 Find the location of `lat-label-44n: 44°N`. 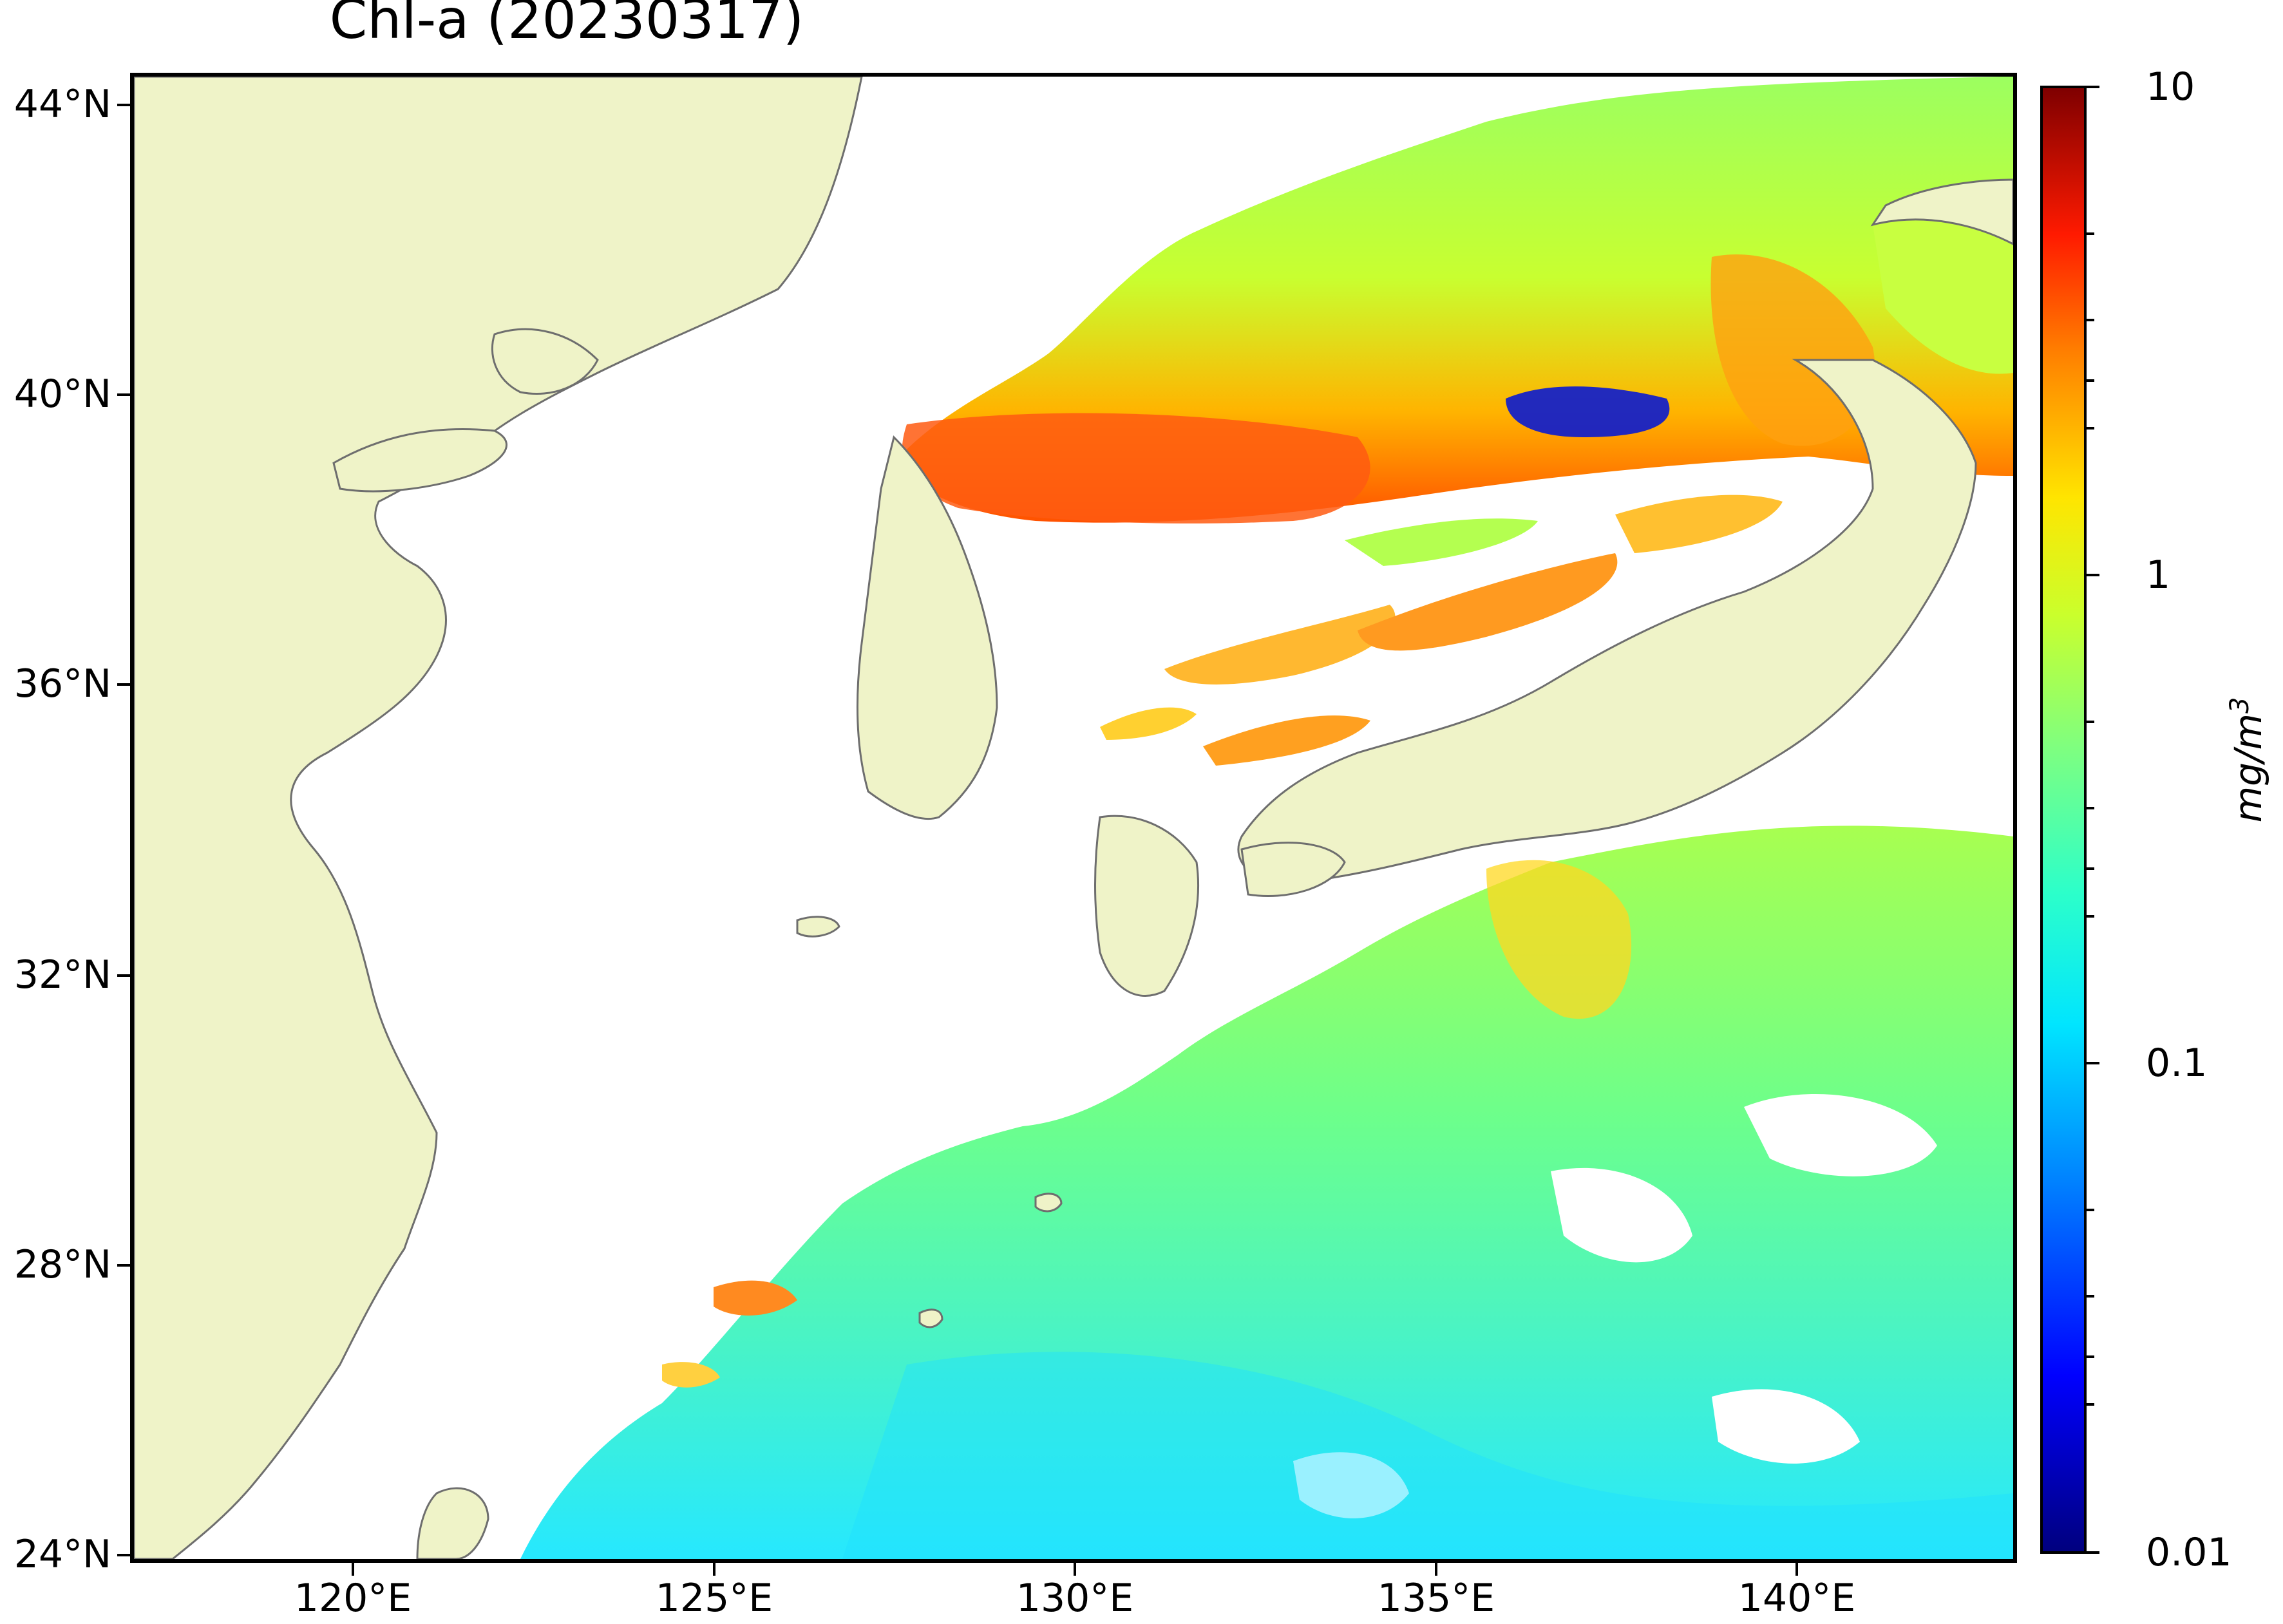

lat-label-44n: 44°N is located at coordinates (62, 105).